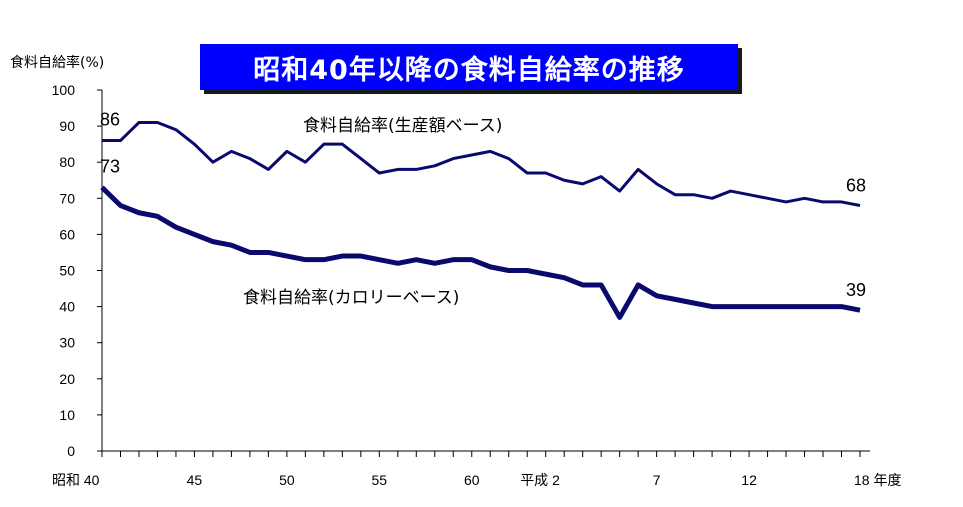  Describe the element at coordinates (67, 307) in the screenshot. I see `y-tick-label: 40` at that location.